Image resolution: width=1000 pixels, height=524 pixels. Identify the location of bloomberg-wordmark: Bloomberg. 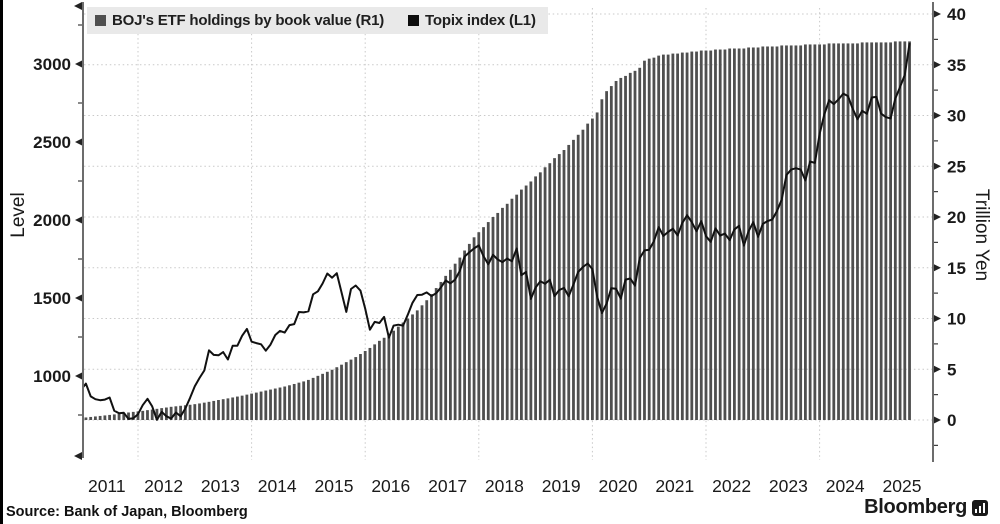
(915, 507).